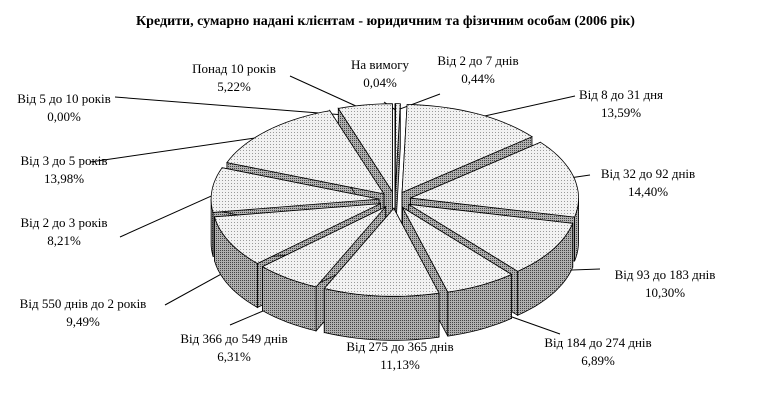 This screenshot has height=407, width=771. What do you see at coordinates (597, 352) in the screenshot?
I see `data-label: Від 184 до 274 днів 6,89%` at bounding box center [597, 352].